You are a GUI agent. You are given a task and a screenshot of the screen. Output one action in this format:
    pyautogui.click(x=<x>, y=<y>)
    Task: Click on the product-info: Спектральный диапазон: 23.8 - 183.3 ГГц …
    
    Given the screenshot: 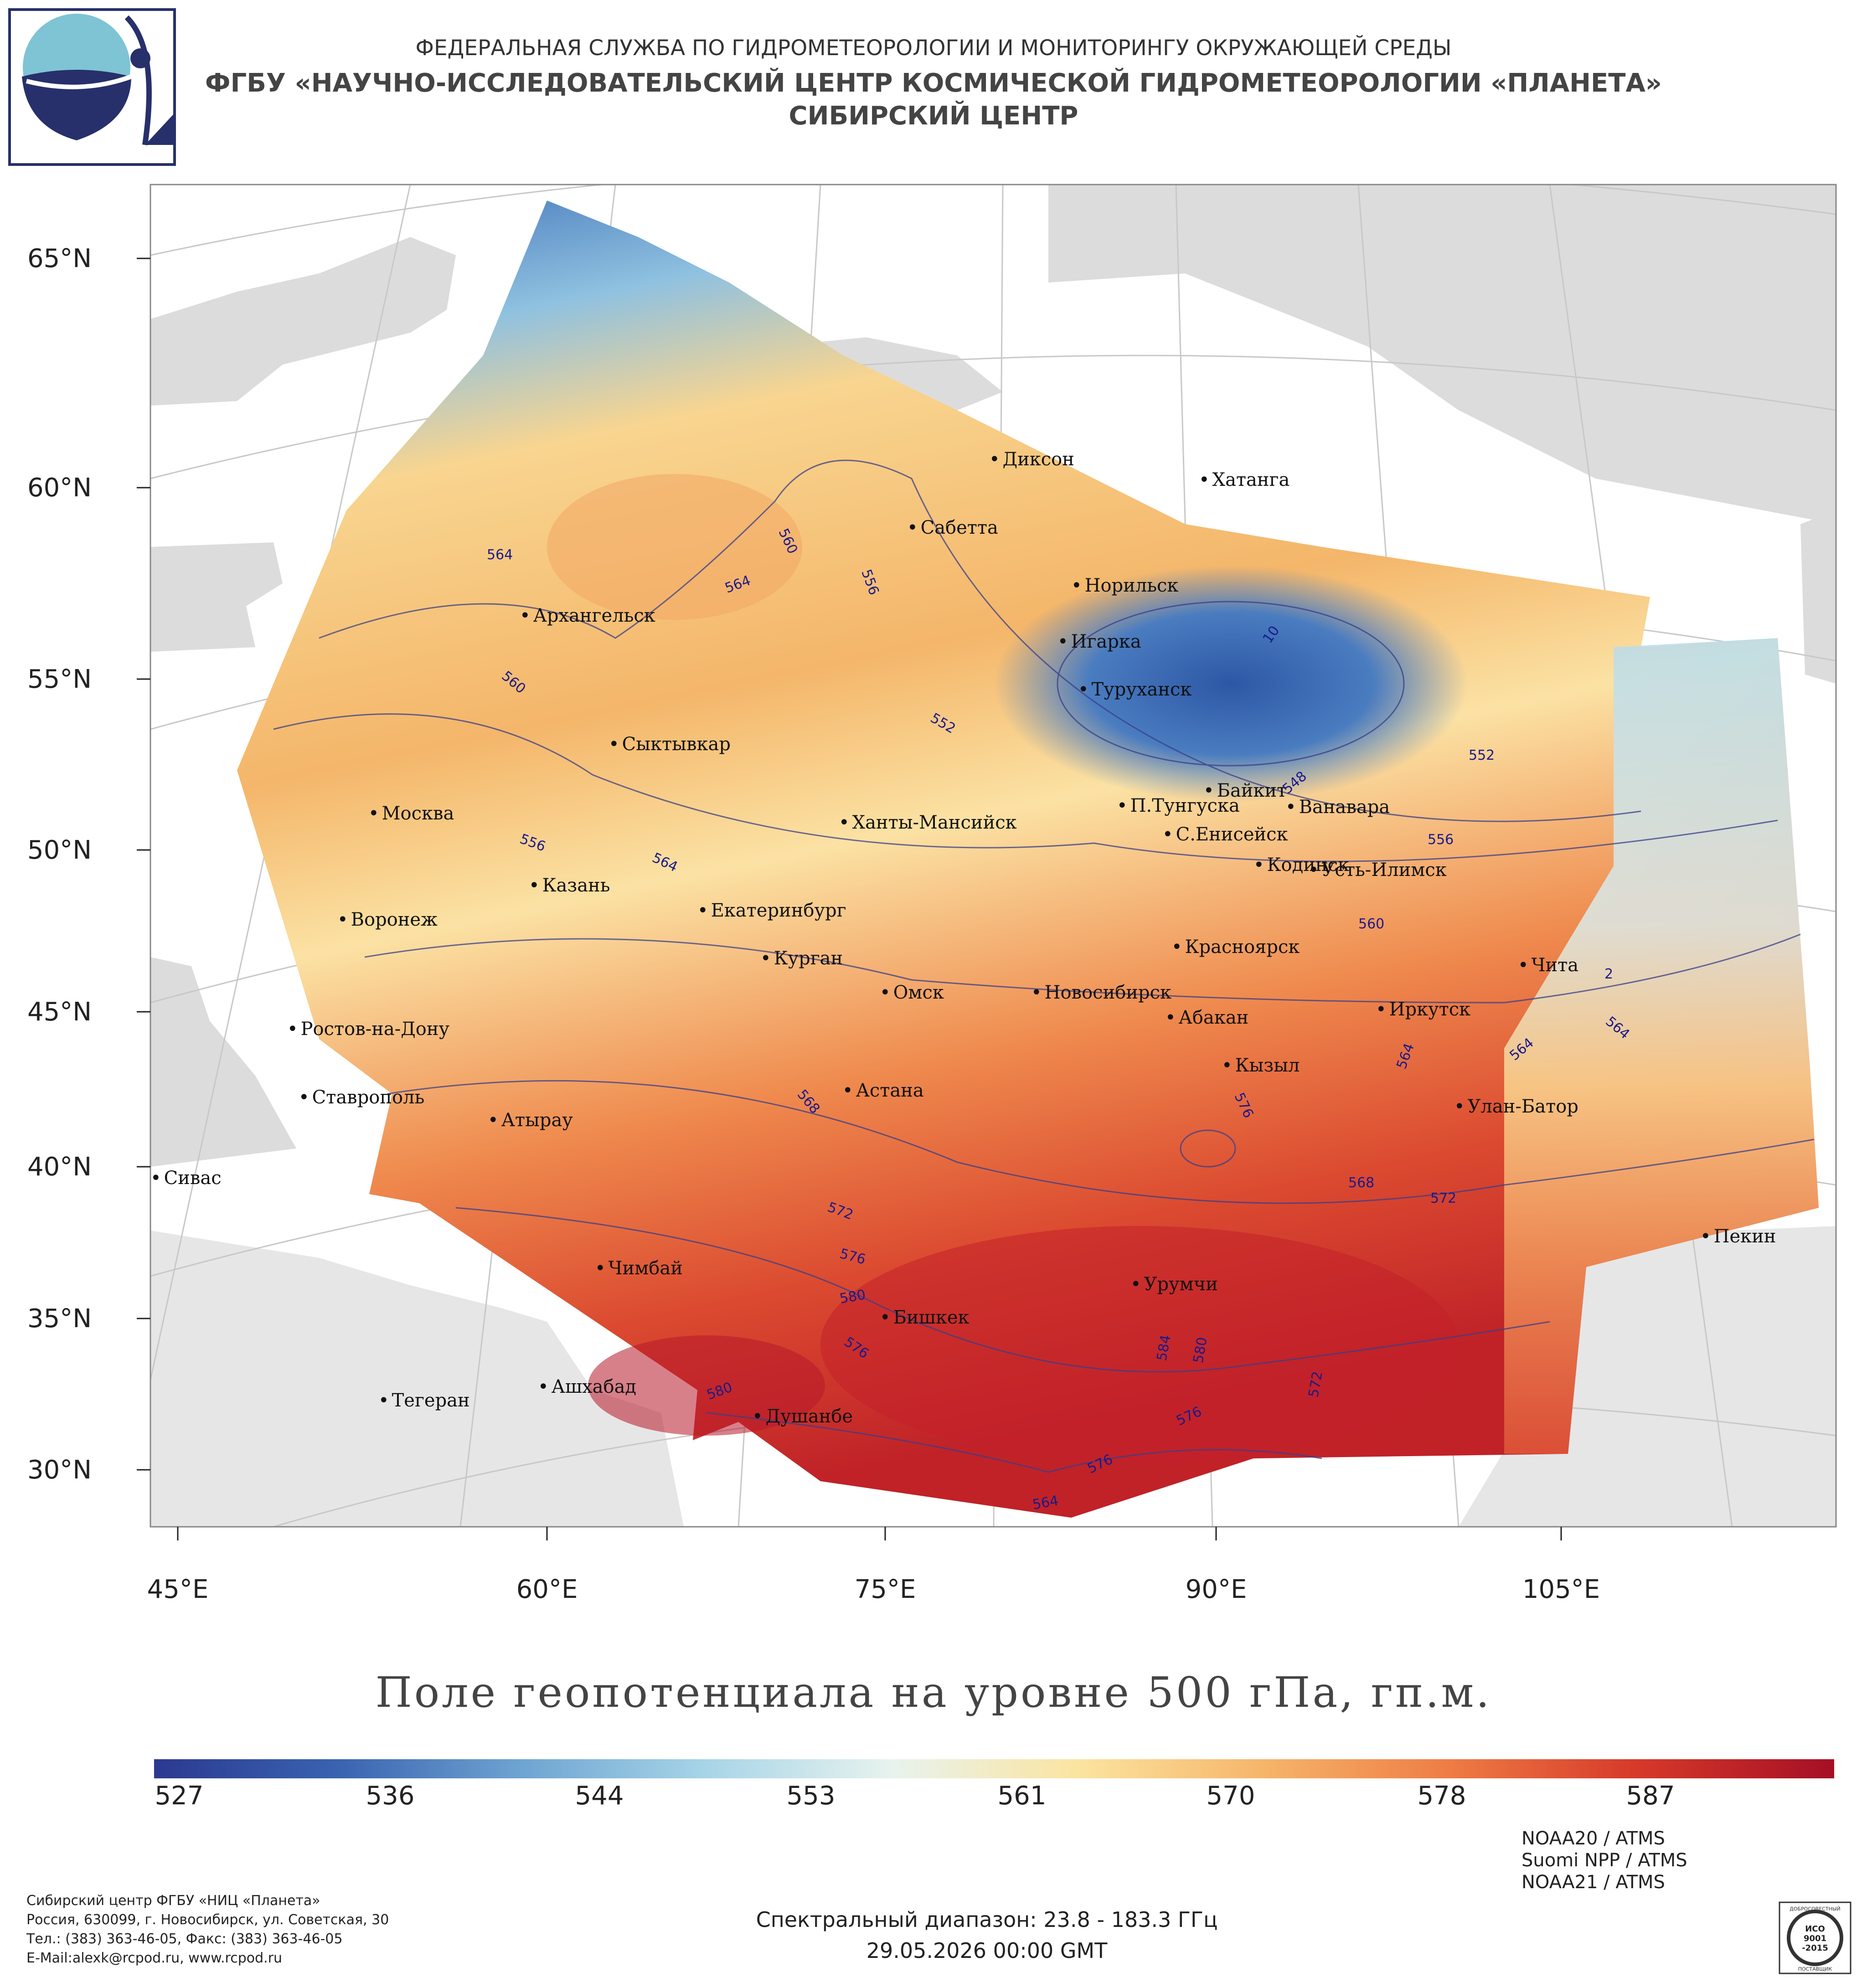 What is the action you would take?
    pyautogui.click(x=933, y=1935)
    